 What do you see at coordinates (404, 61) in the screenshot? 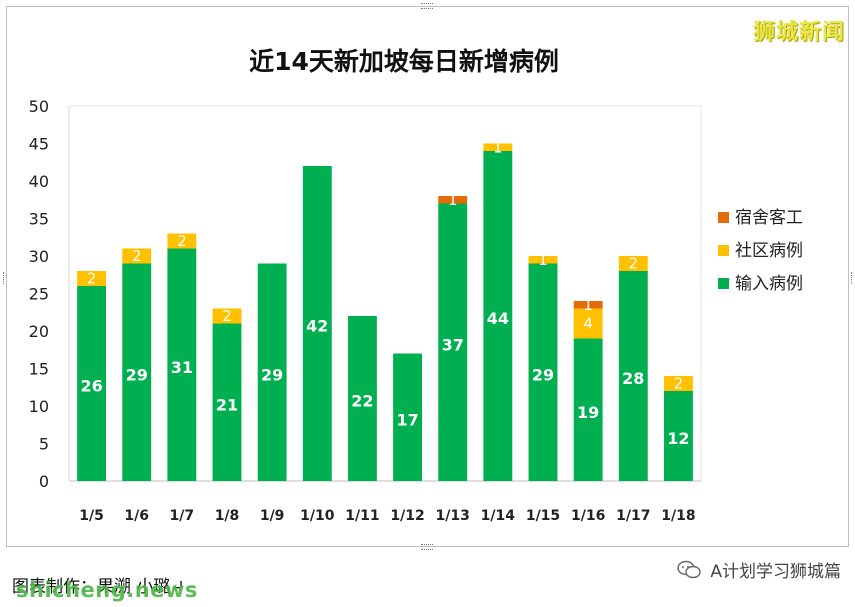
I see `chart-title: 近14天新加坡每日新增病例` at bounding box center [404, 61].